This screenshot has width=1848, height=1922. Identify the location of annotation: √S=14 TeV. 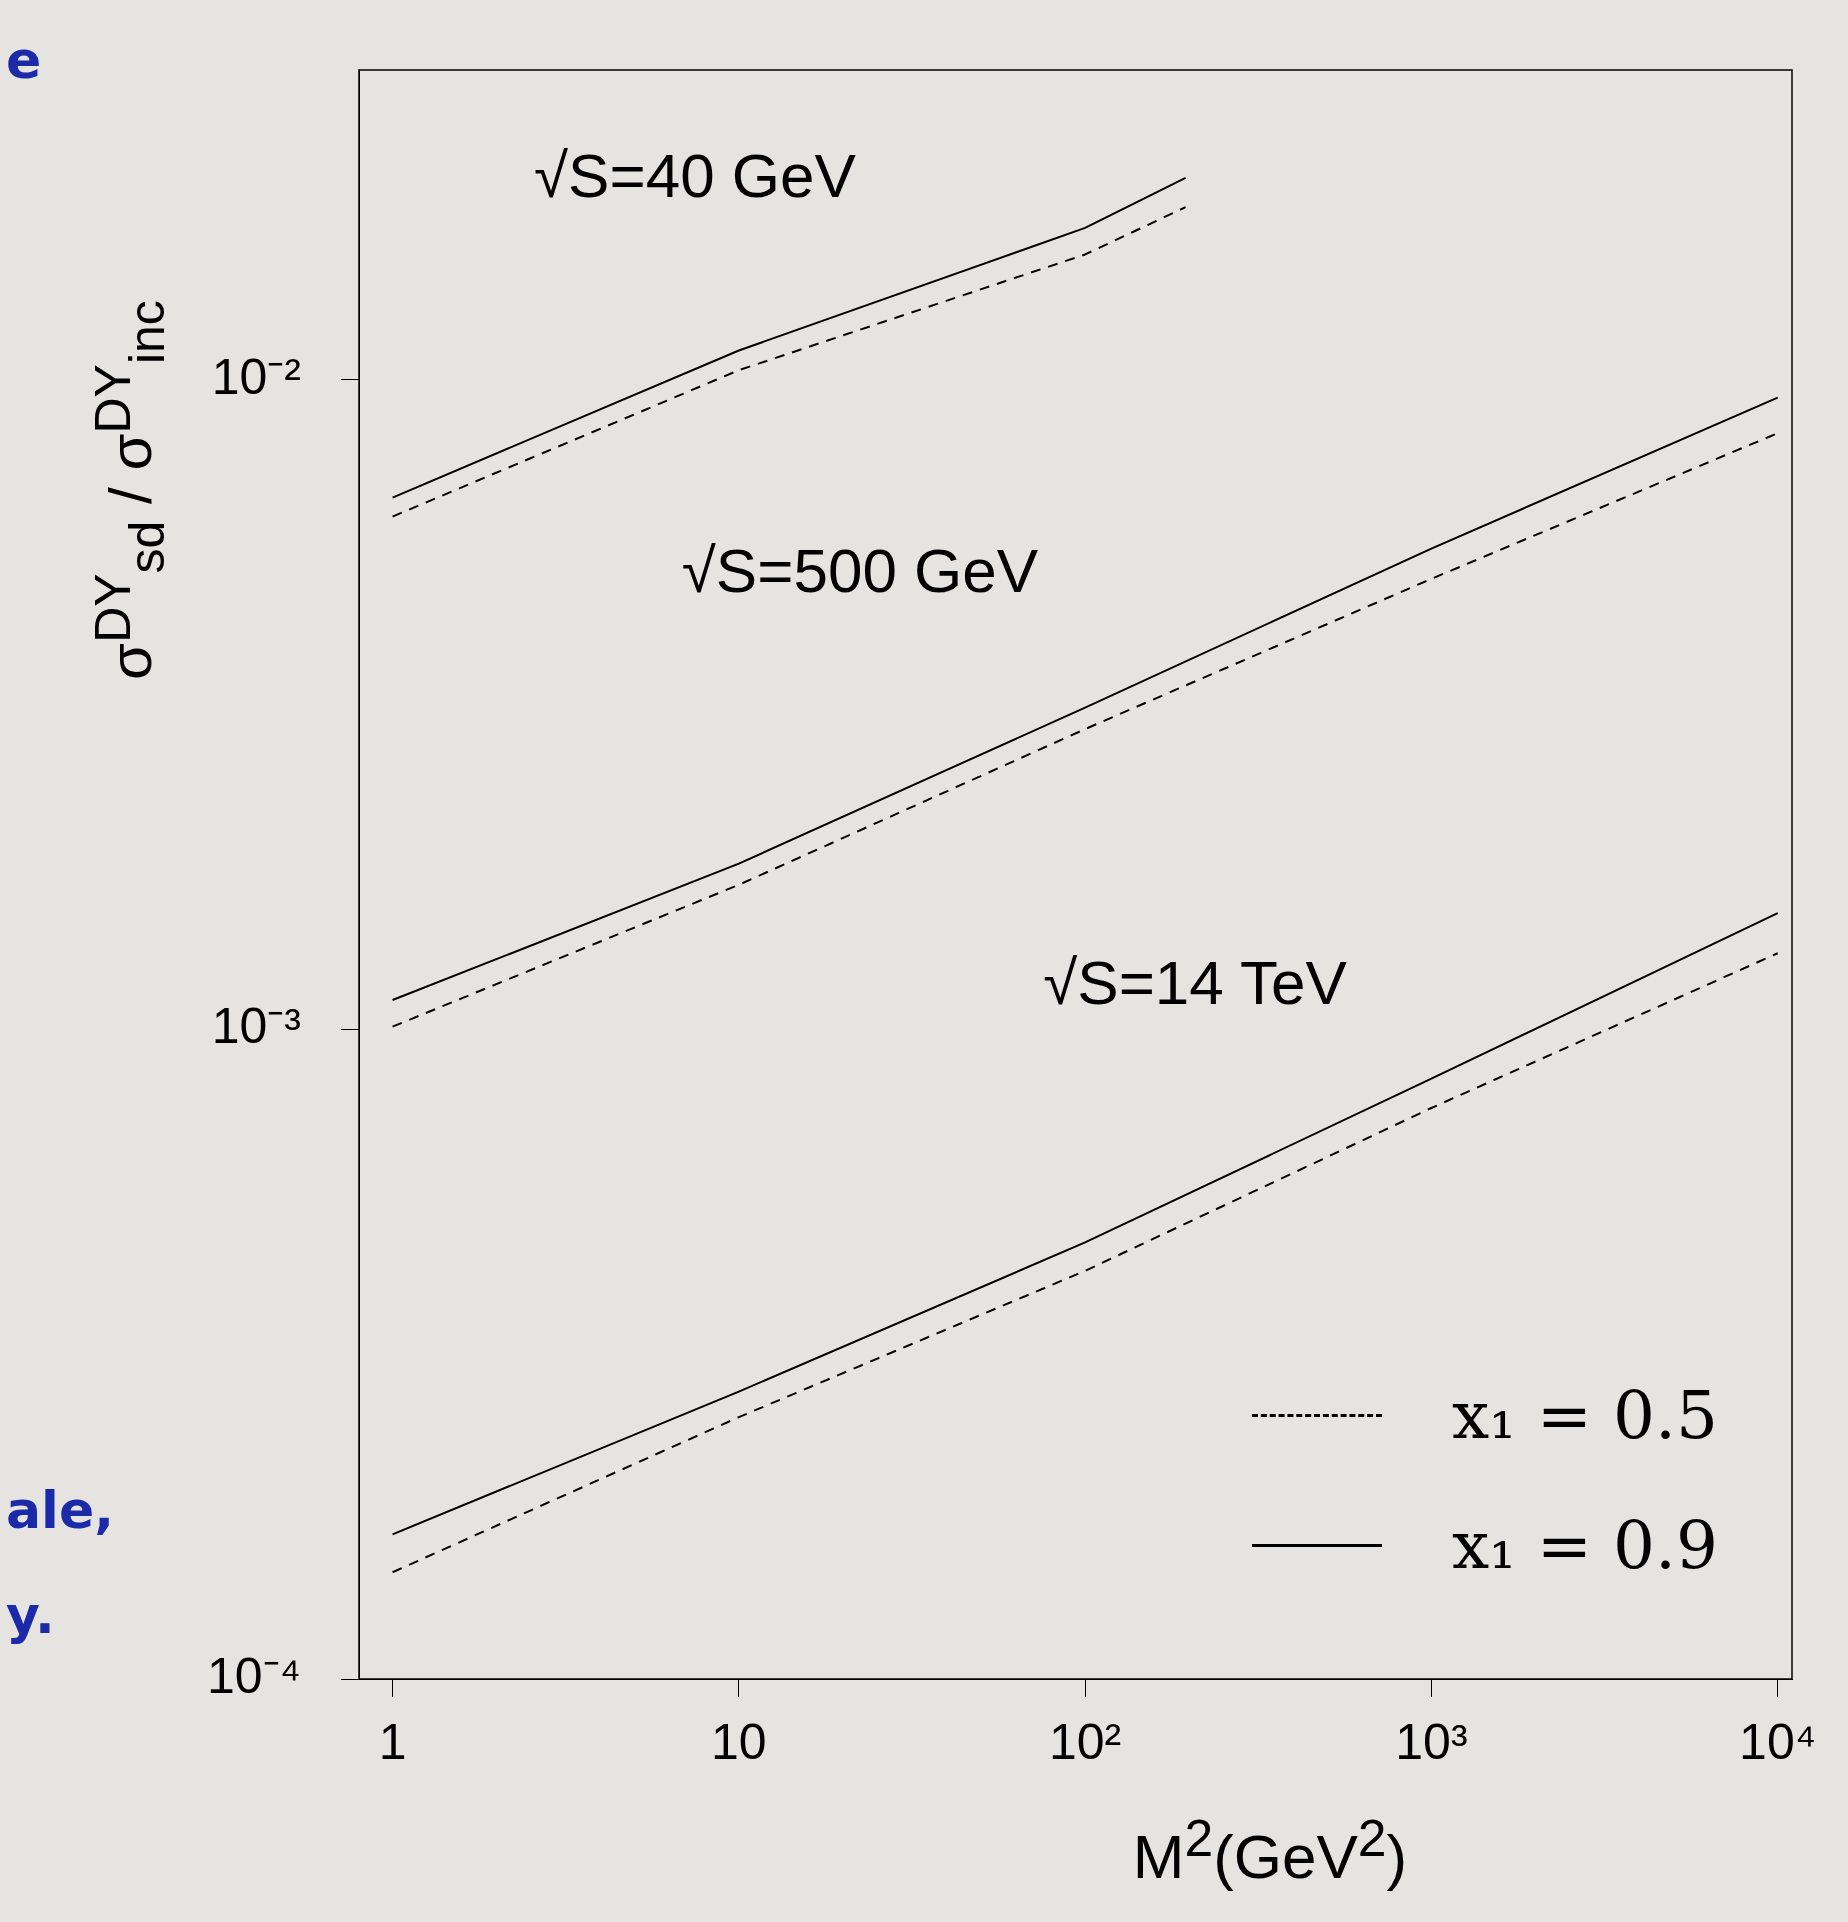
(1195, 982).